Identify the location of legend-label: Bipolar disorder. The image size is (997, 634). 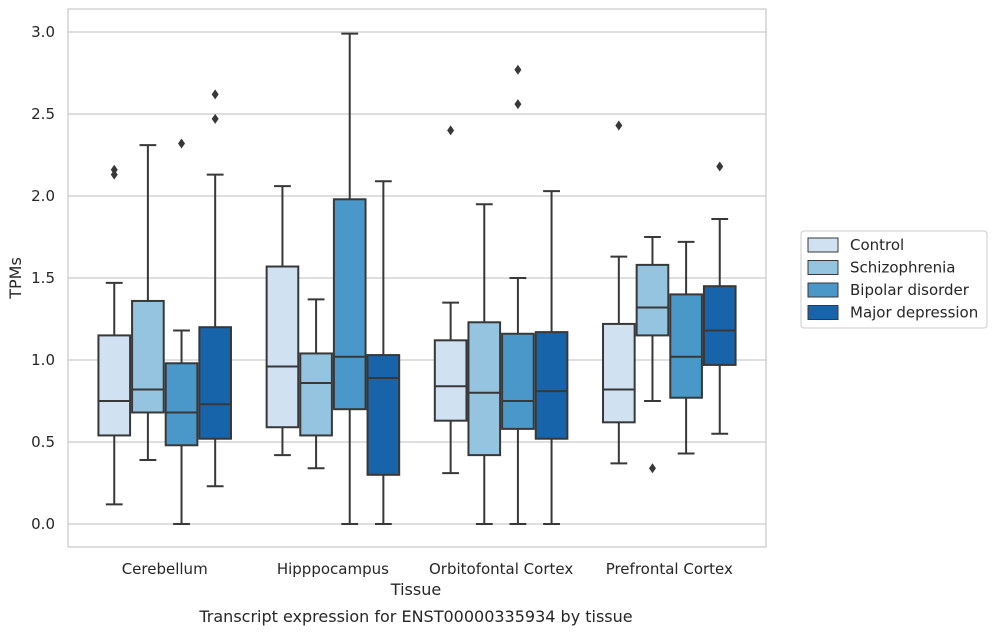
(910, 290).